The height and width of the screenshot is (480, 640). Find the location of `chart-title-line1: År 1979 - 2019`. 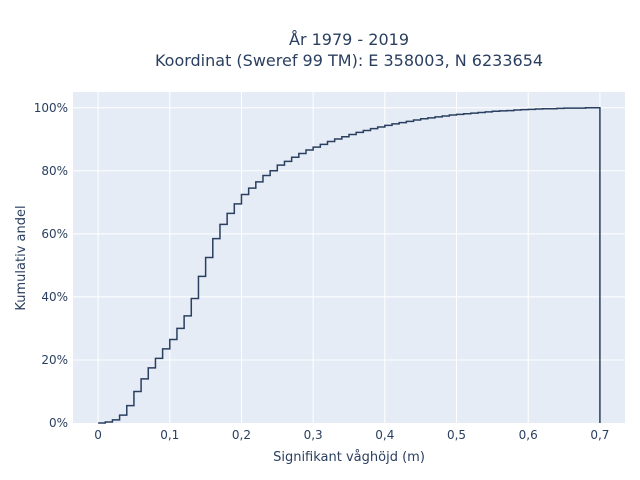

chart-title-line1: År 1979 - 2019 is located at coordinates (349, 39).